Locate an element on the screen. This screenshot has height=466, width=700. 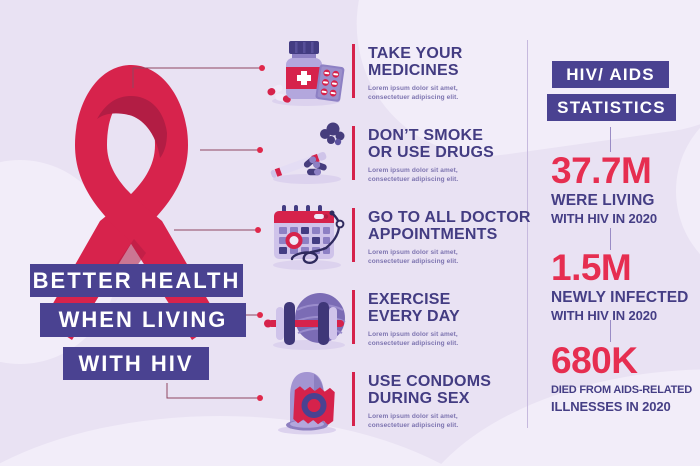
headline-banner-better-health: BETTER HEALTH is located at coordinates (136, 280).